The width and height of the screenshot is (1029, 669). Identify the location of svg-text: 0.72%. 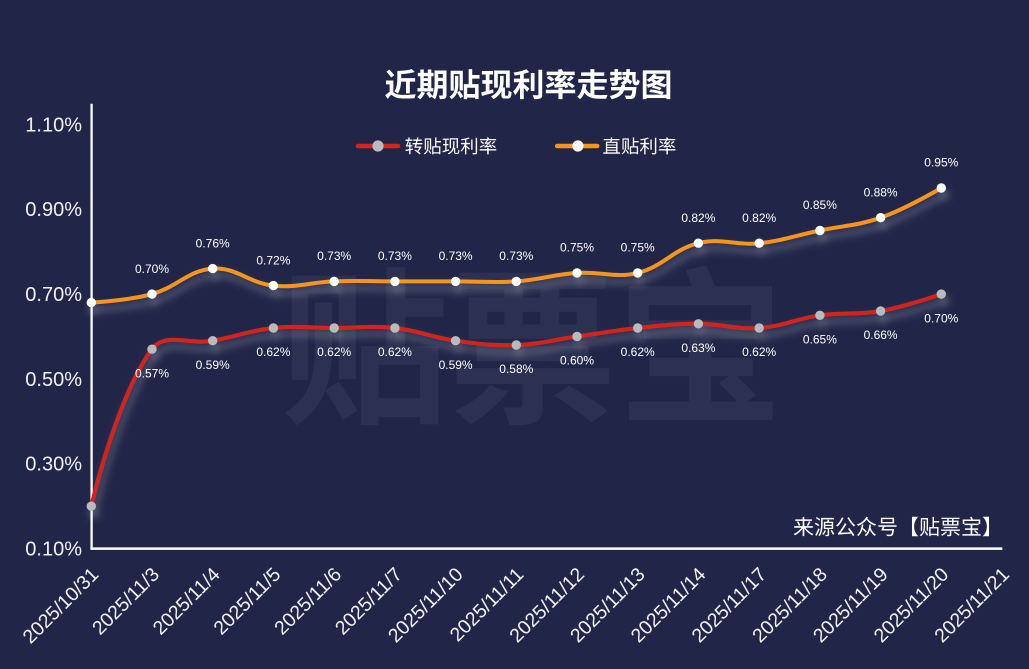
(273, 260).